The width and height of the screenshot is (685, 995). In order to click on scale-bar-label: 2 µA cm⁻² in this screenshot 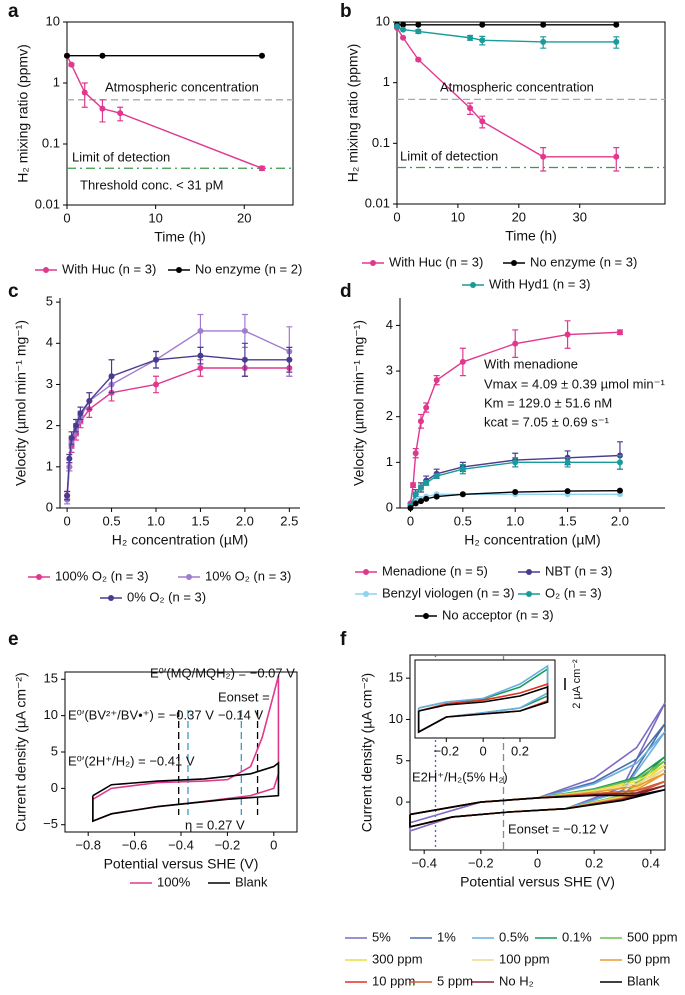, I will do `click(577, 684)`.